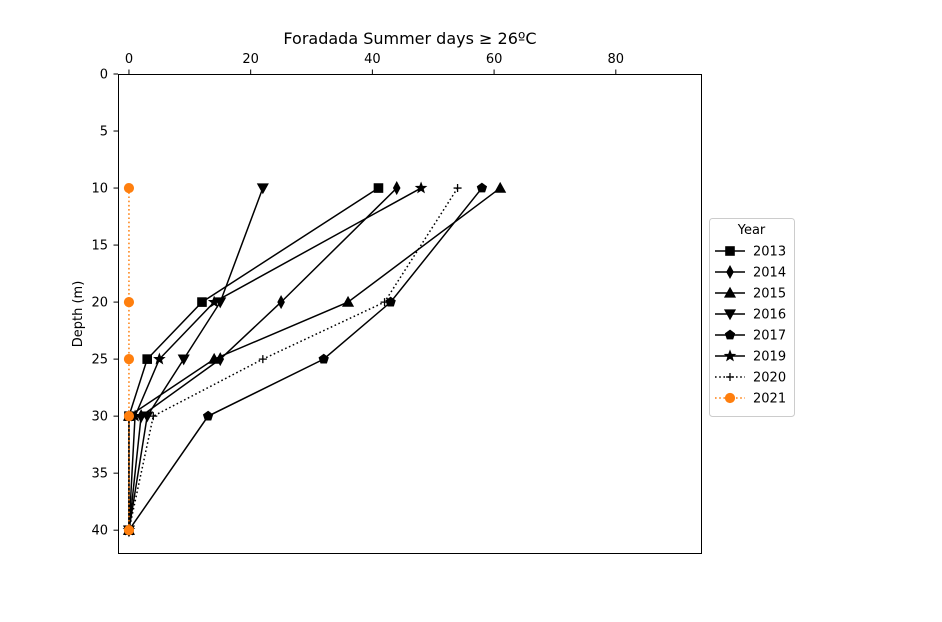 The width and height of the screenshot is (942, 622). What do you see at coordinates (129, 59) in the screenshot?
I see `x-tick-label: 0` at bounding box center [129, 59].